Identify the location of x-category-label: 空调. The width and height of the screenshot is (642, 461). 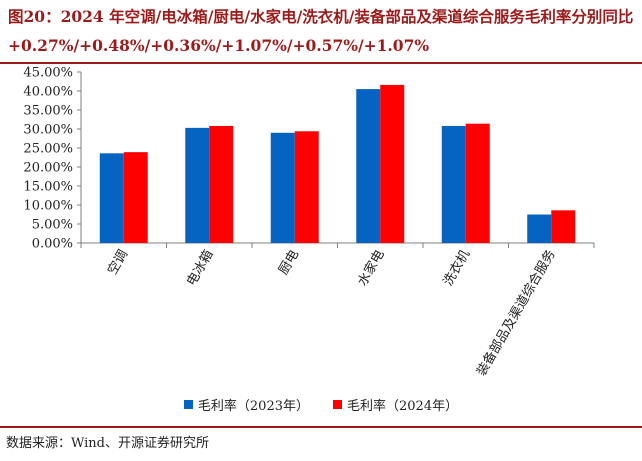
(118, 263).